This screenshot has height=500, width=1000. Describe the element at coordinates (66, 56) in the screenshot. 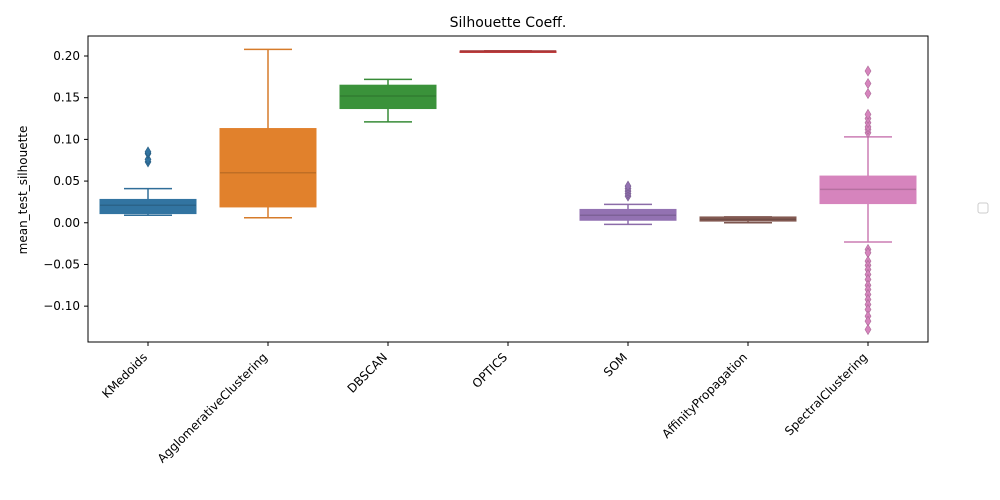

I see `y-tick-label: 0.20` at that location.